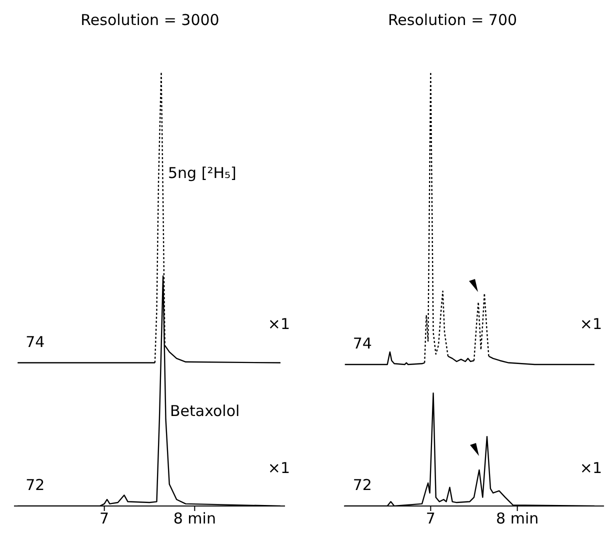  Describe the element at coordinates (150, 20) in the screenshot. I see `chart-title: Resolution = 3000` at that location.